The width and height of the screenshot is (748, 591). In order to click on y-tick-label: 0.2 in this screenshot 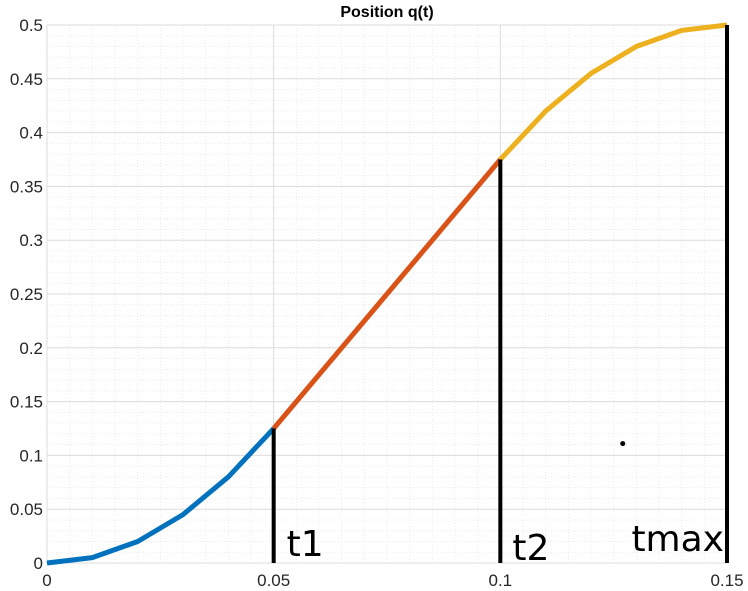, I will do `click(31, 348)`.